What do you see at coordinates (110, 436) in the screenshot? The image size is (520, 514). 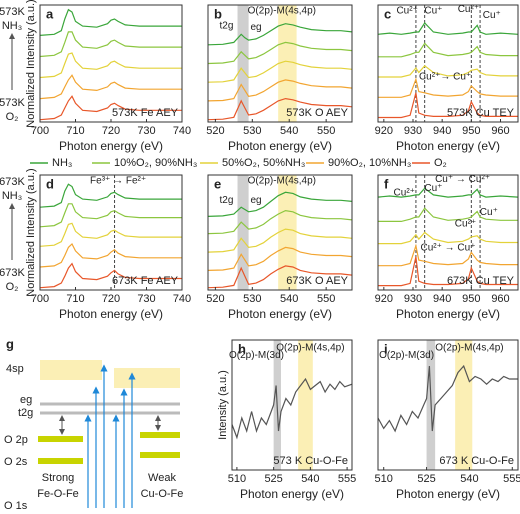 I see `transitions` at bounding box center [110, 436].